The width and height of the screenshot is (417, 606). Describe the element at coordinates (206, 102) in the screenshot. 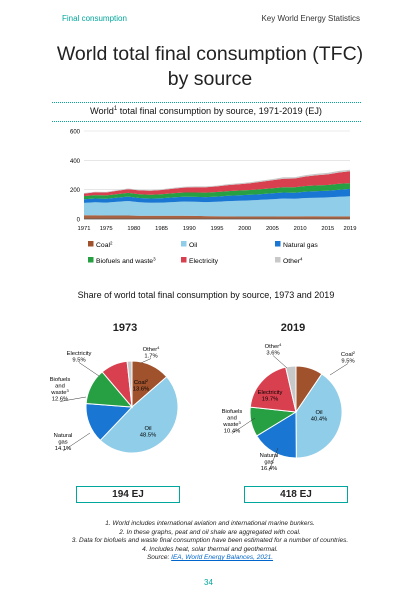

I see `divider-top` at that location.